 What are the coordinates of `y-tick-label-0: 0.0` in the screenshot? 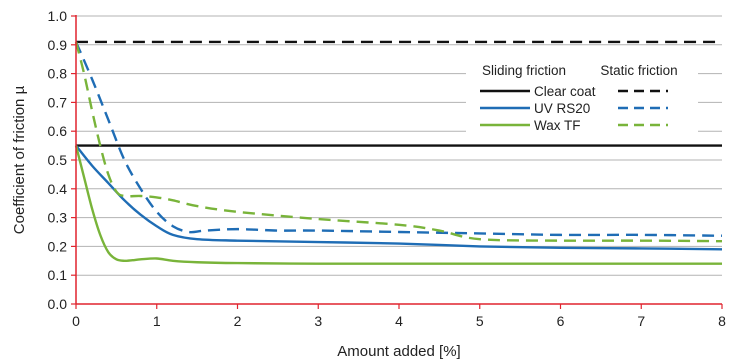 It's located at (58, 304).